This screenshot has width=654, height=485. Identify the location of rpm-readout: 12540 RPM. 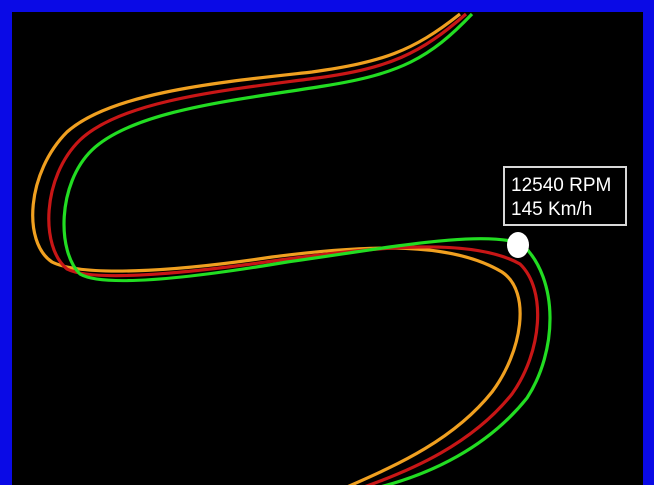
(561, 185).